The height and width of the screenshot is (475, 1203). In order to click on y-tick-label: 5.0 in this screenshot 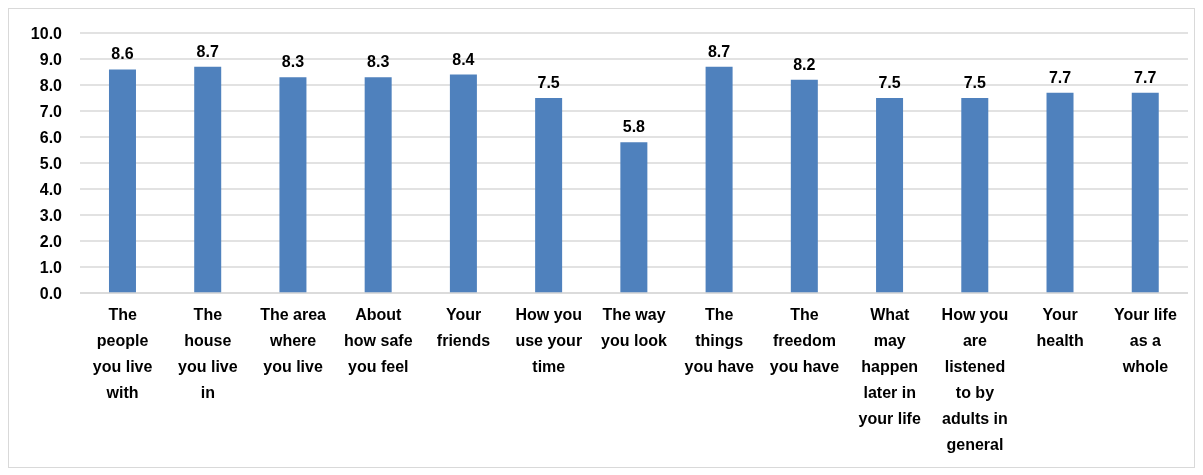, I will do `click(51, 163)`.